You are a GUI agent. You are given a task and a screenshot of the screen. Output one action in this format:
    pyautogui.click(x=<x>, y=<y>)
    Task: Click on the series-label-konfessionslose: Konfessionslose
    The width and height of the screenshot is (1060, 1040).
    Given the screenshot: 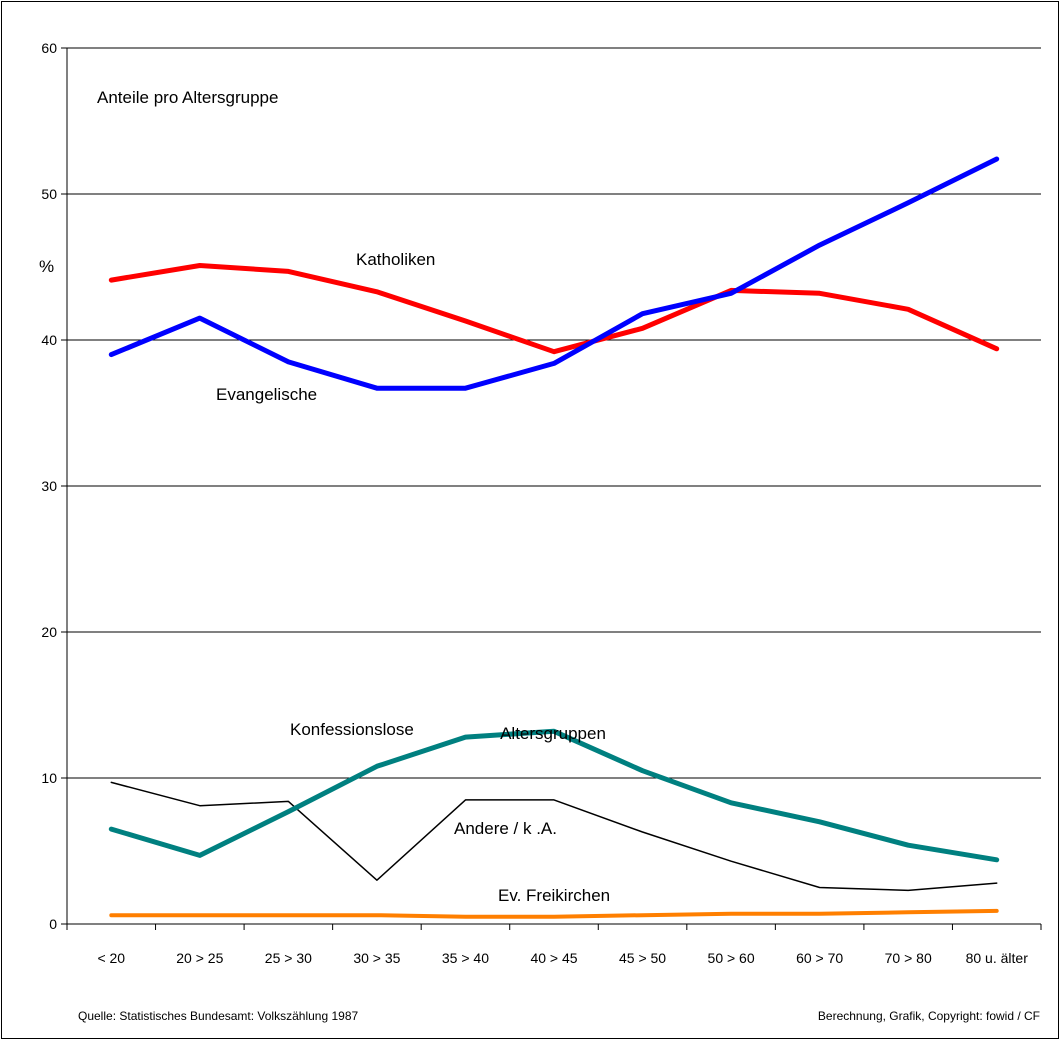 What is the action you would take?
    pyautogui.click(x=352, y=729)
    